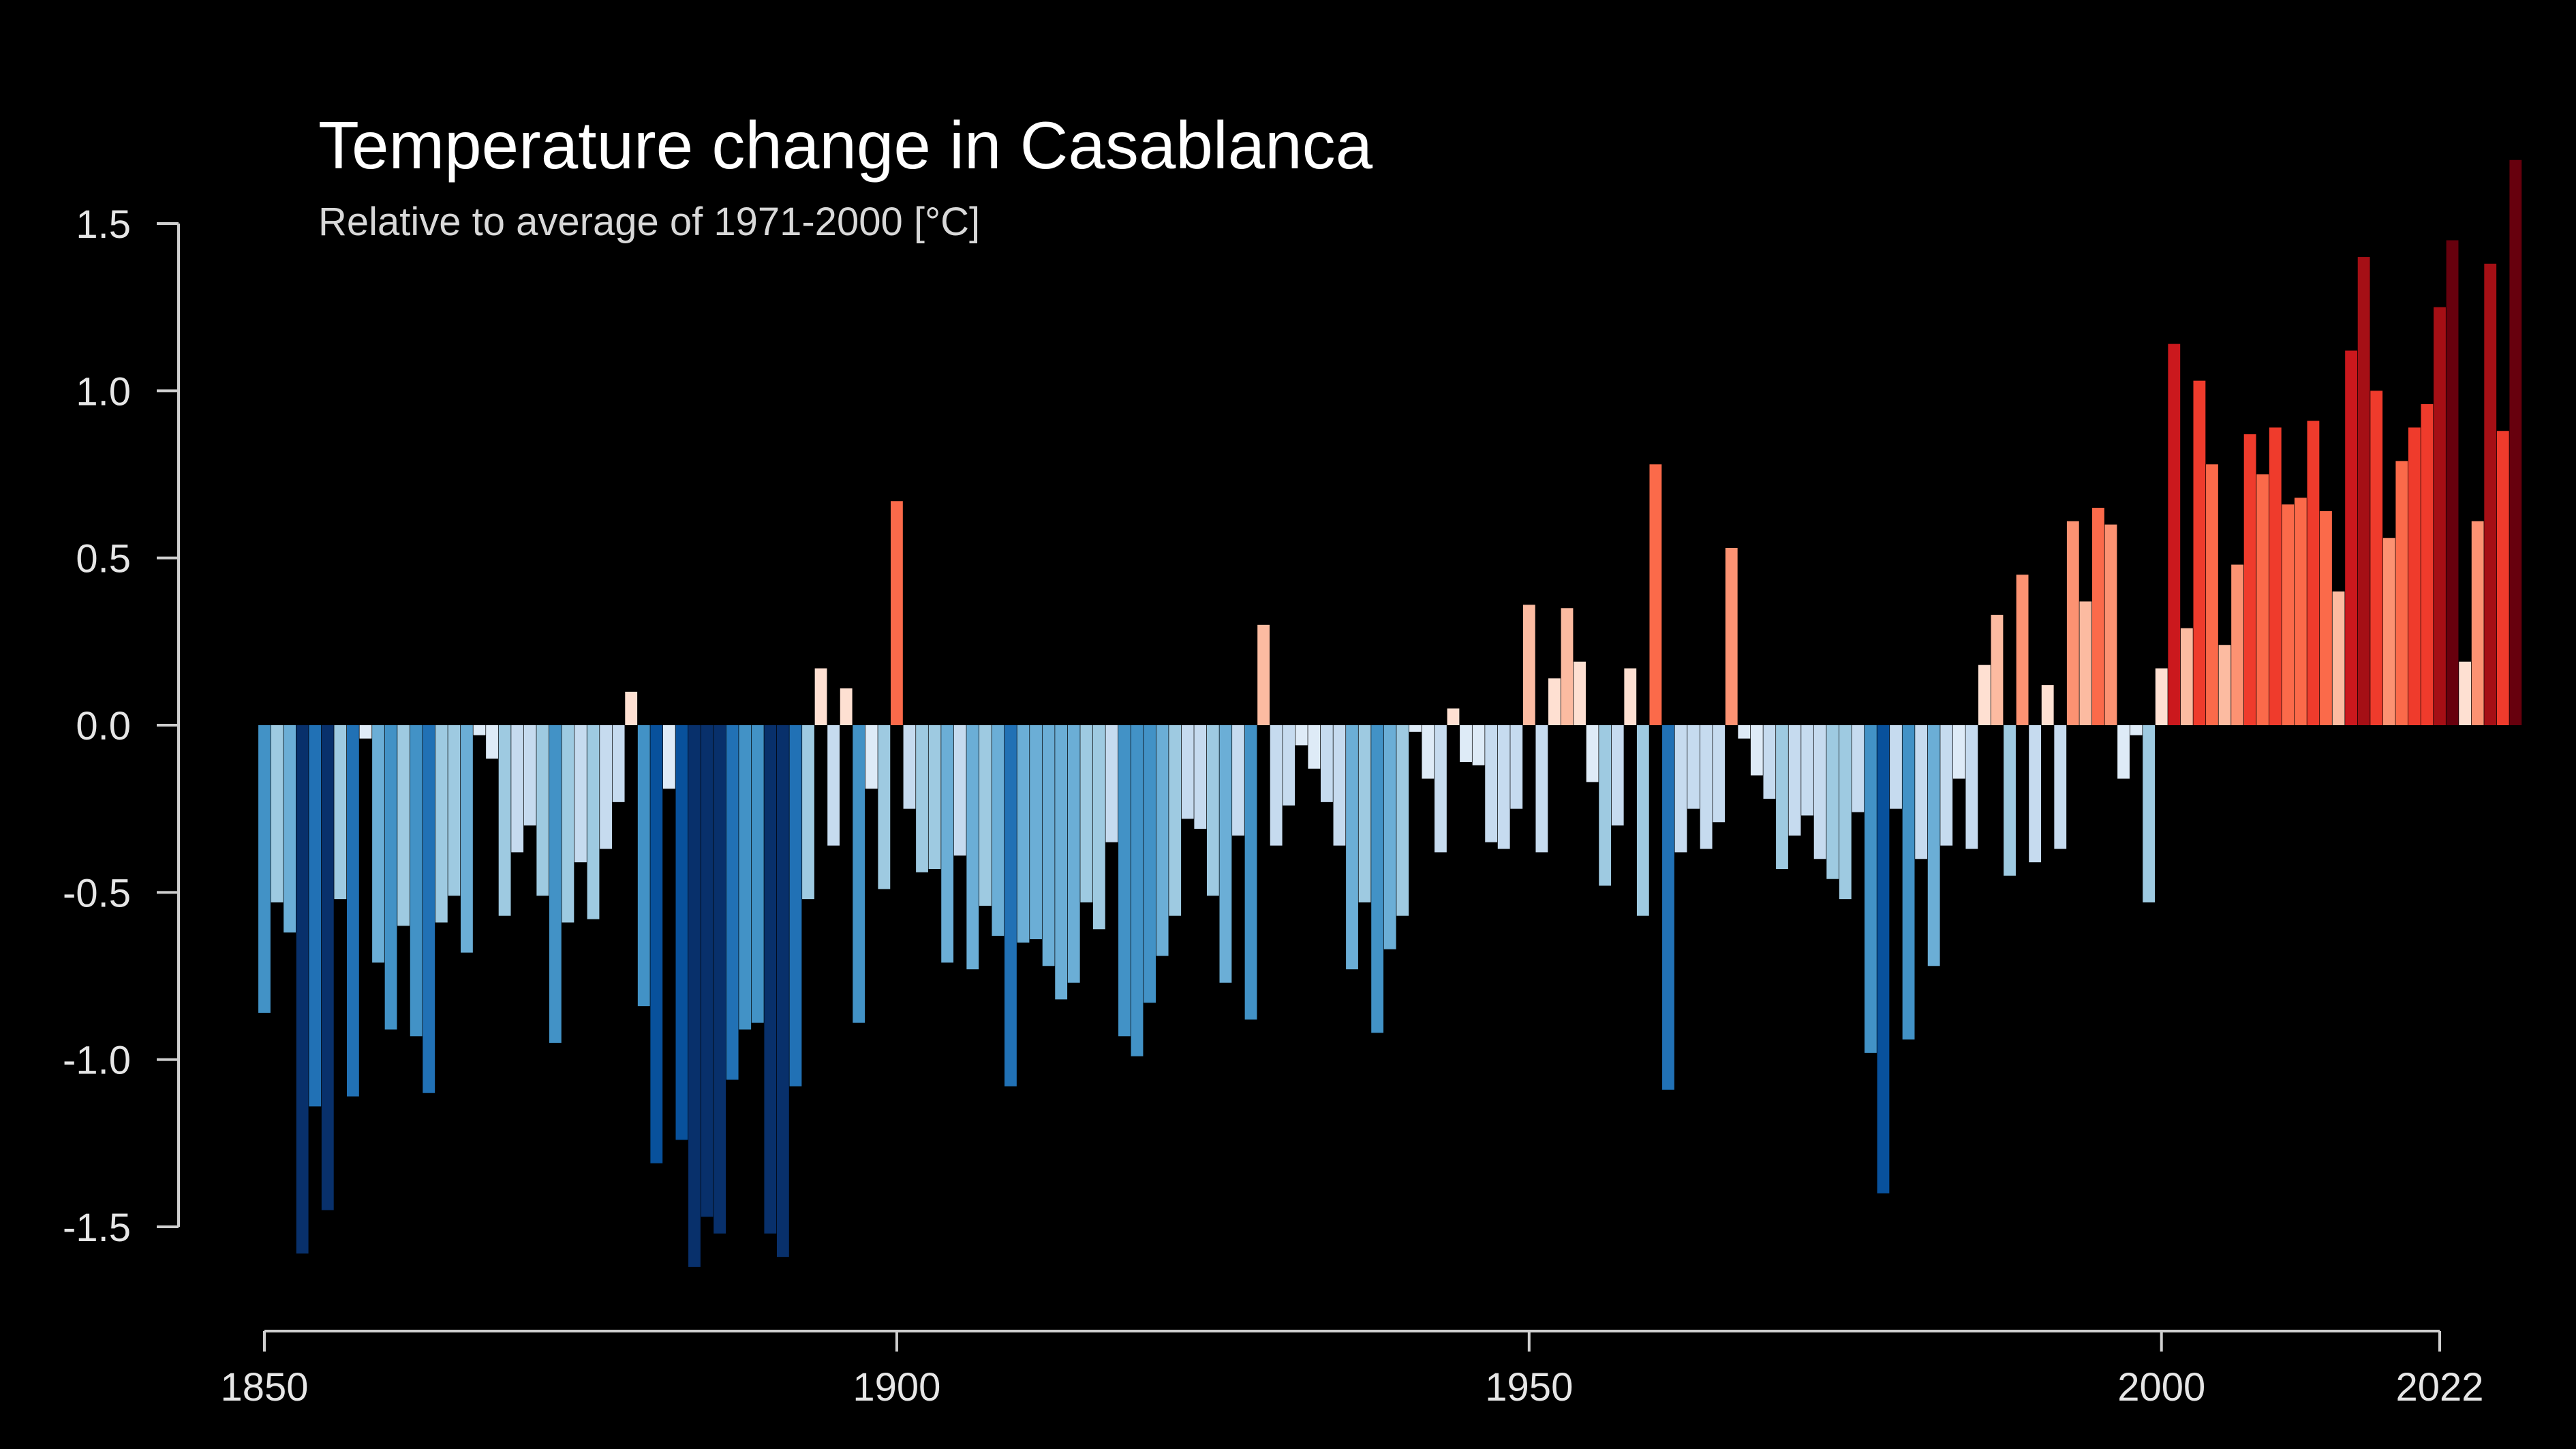 The width and height of the screenshot is (2576, 1449). I want to click on bar-1904, so click(947, 844).